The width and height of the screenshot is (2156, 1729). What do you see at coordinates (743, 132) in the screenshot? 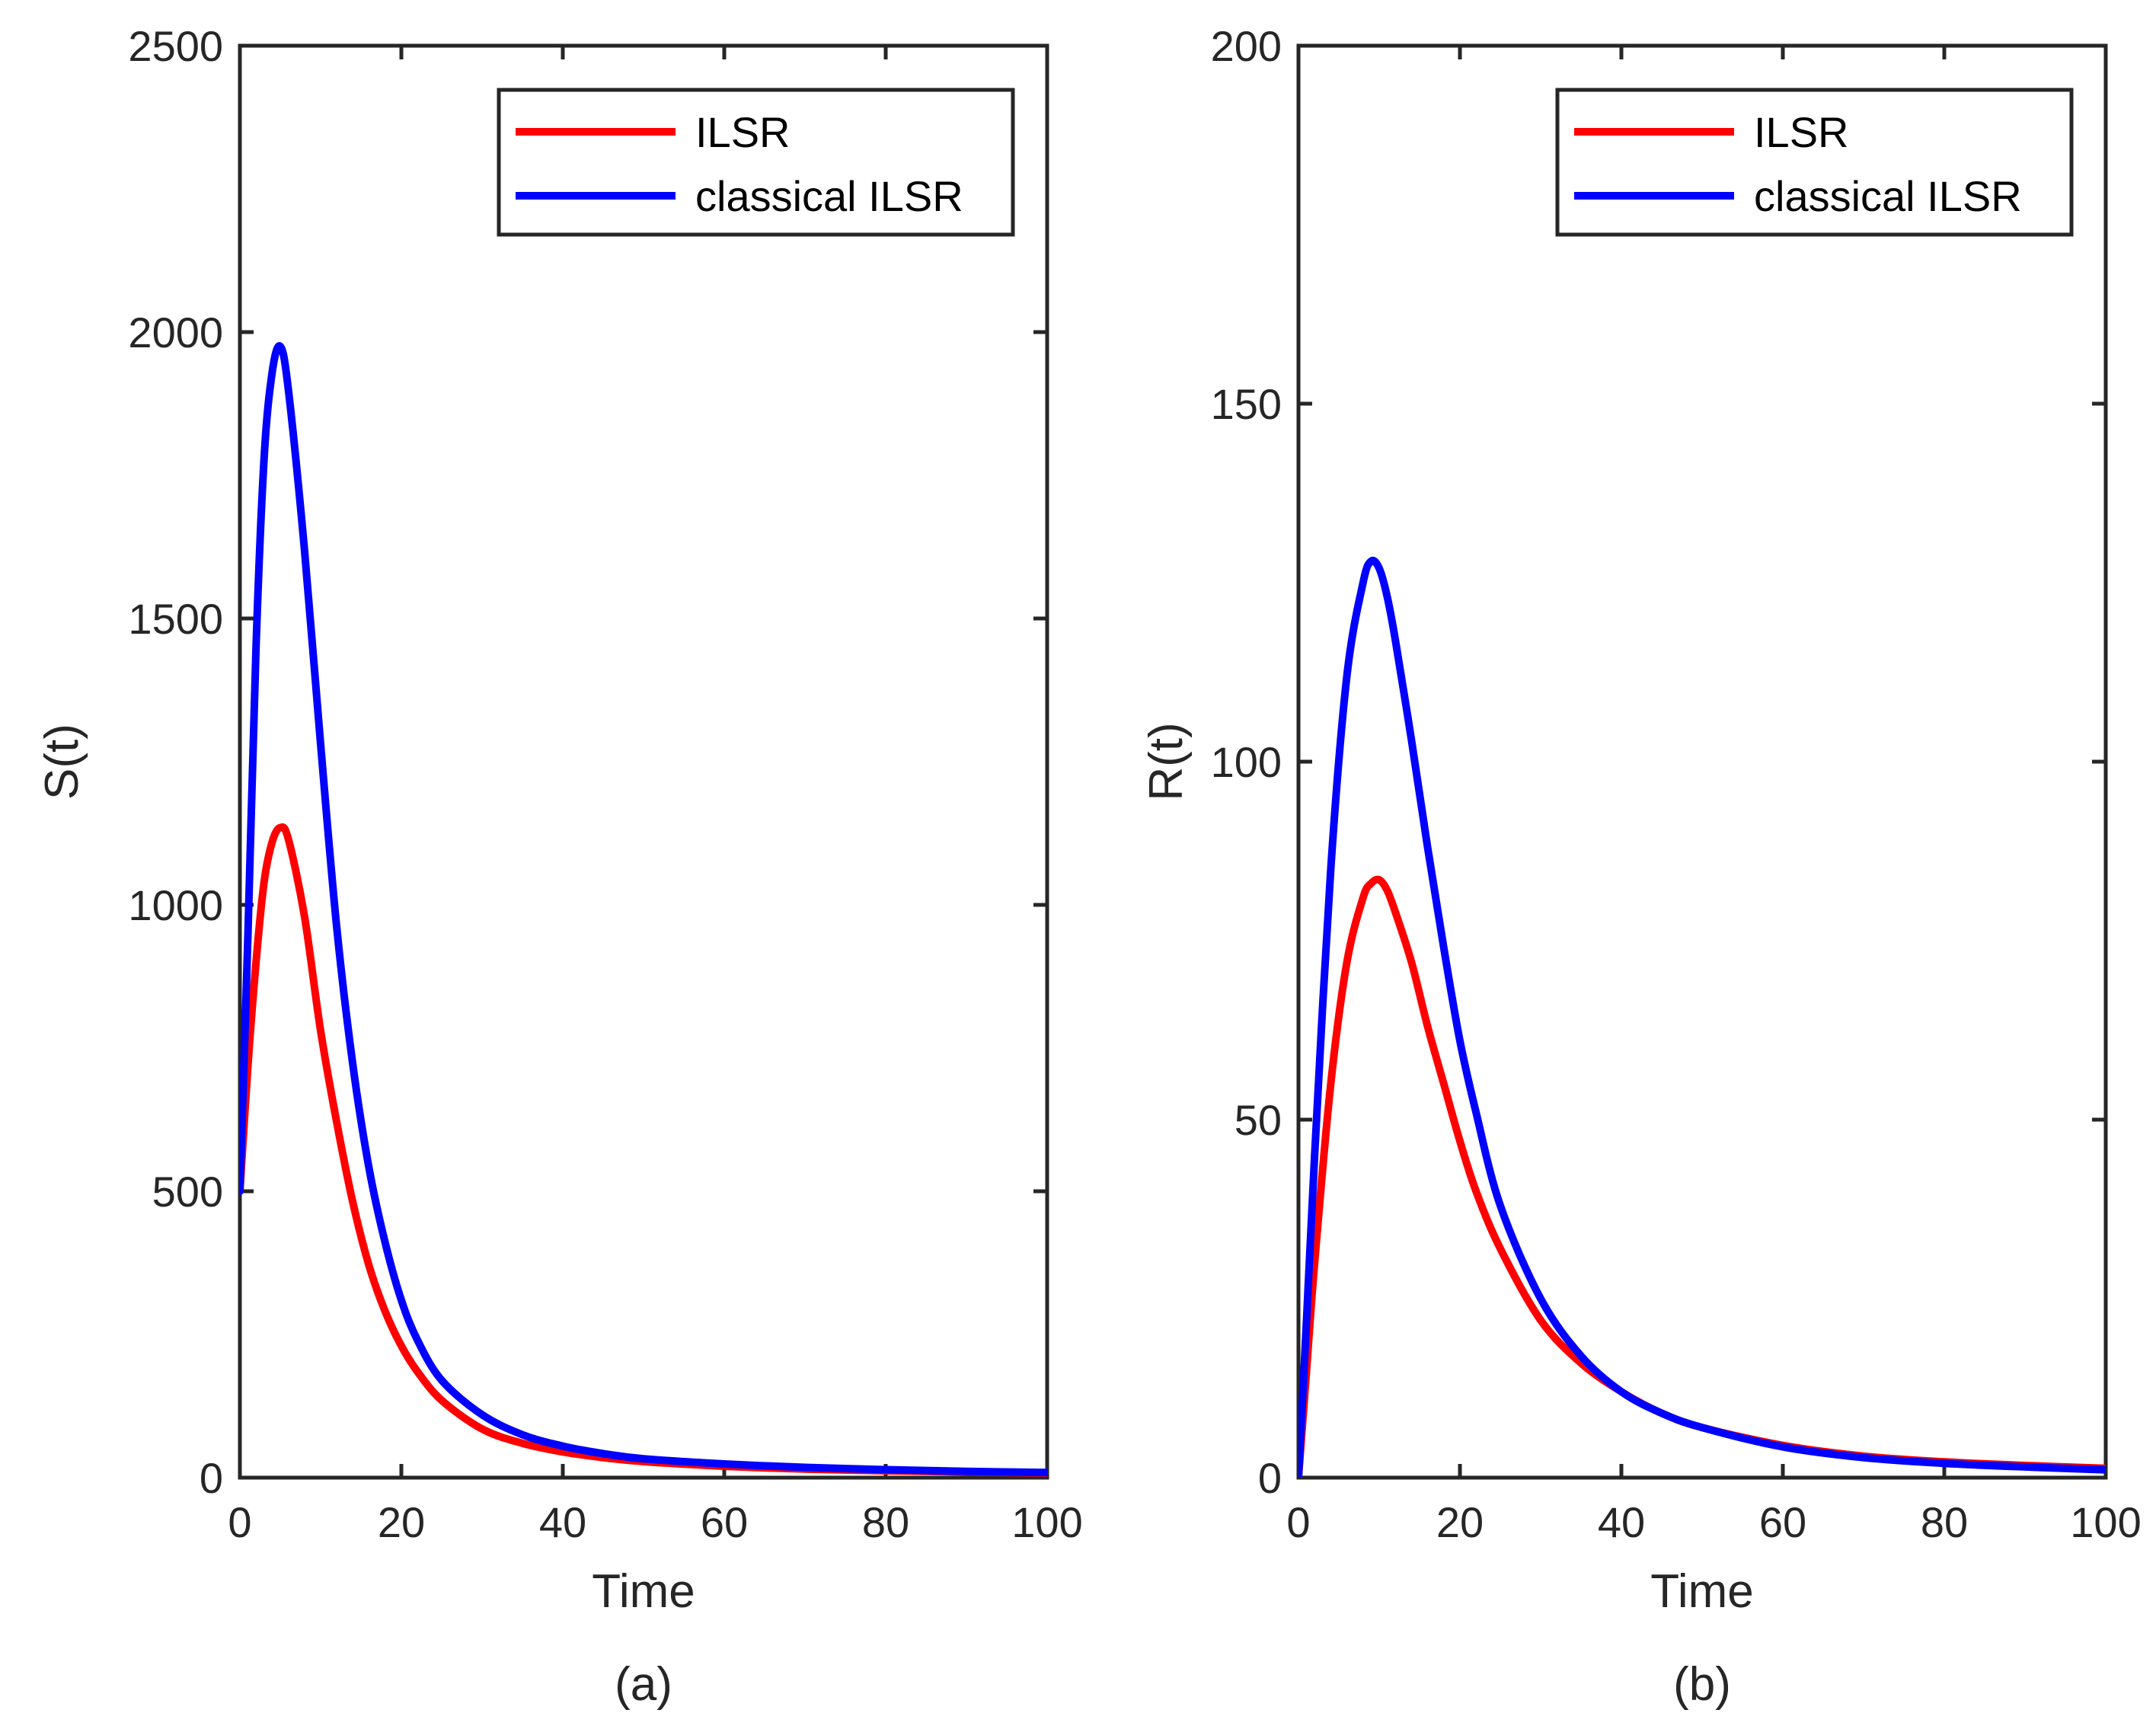
I see `legend-label-ilsr-a: ILSR` at bounding box center [743, 132].